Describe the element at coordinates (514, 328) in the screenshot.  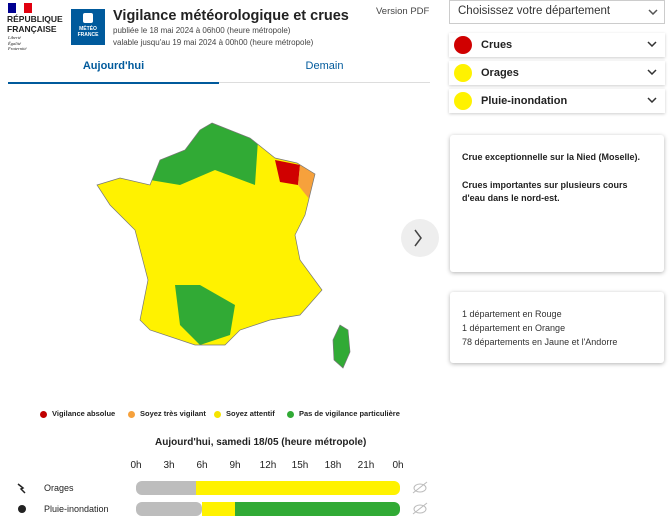
I see `count: 1 département en Orange` at that location.